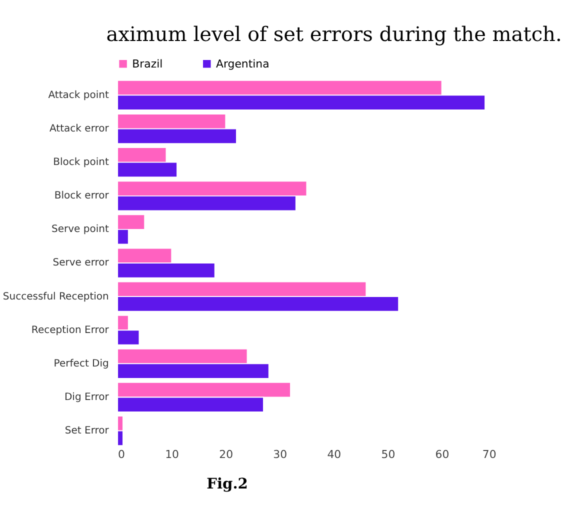 The image size is (566, 521). Describe the element at coordinates (55, 296) in the screenshot. I see `y-tick-label: Successful Reception` at that location.